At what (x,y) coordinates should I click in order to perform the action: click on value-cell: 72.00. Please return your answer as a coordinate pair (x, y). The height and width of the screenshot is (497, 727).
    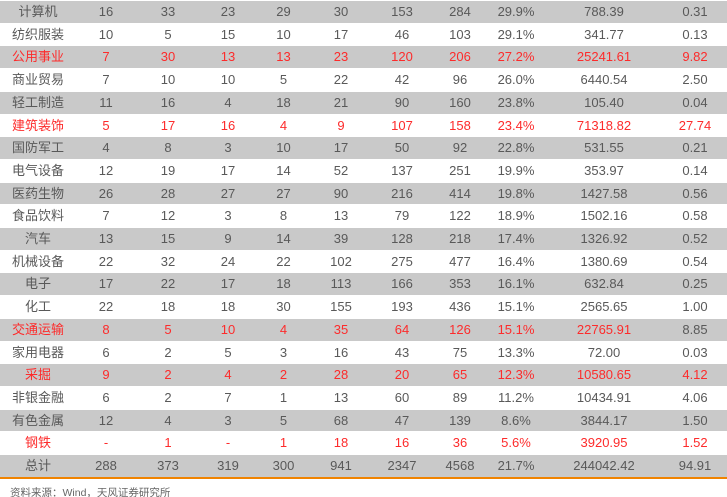
    Looking at the image, I should click on (604, 352).